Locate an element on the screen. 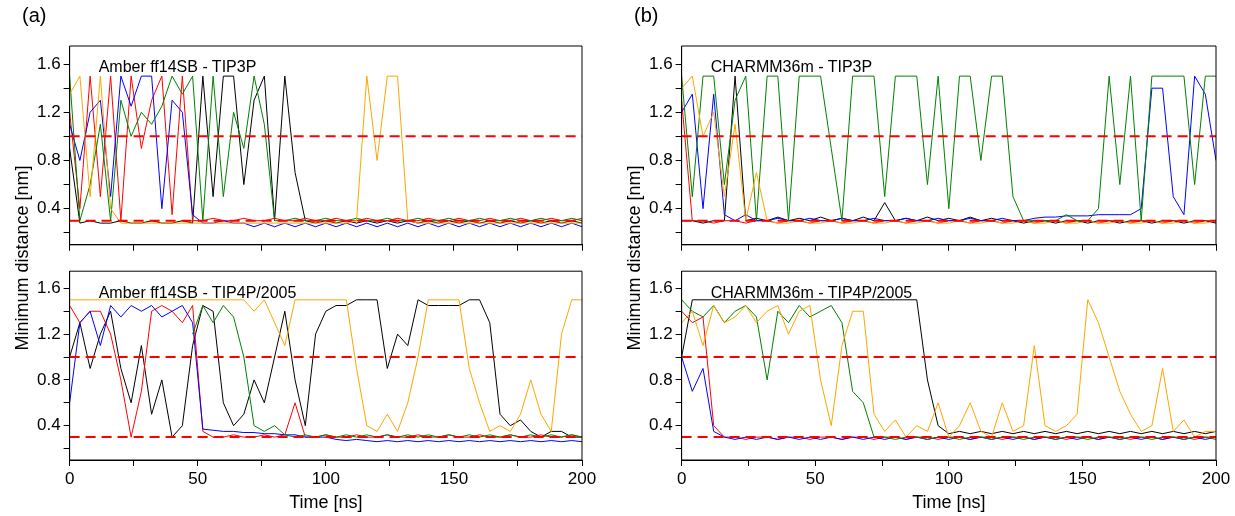 The width and height of the screenshot is (1235, 516). text: CHARMM36m - TIP4P/2005 is located at coordinates (811, 292).